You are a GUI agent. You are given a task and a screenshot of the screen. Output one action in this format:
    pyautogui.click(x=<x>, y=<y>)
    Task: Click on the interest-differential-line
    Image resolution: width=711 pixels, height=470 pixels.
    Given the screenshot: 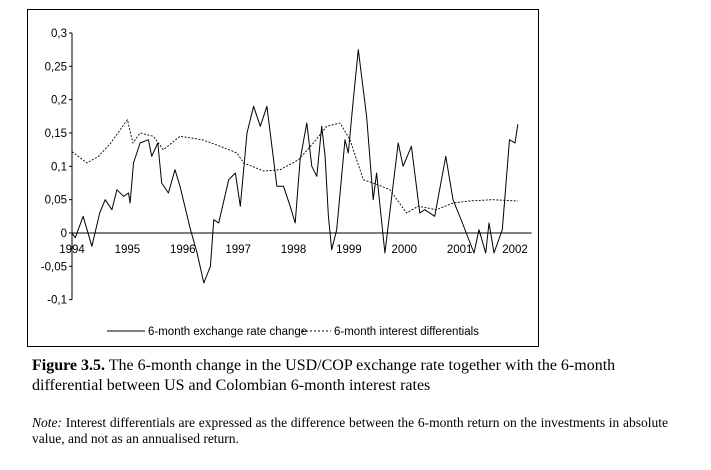 What is the action you would take?
    pyautogui.click(x=294, y=166)
    